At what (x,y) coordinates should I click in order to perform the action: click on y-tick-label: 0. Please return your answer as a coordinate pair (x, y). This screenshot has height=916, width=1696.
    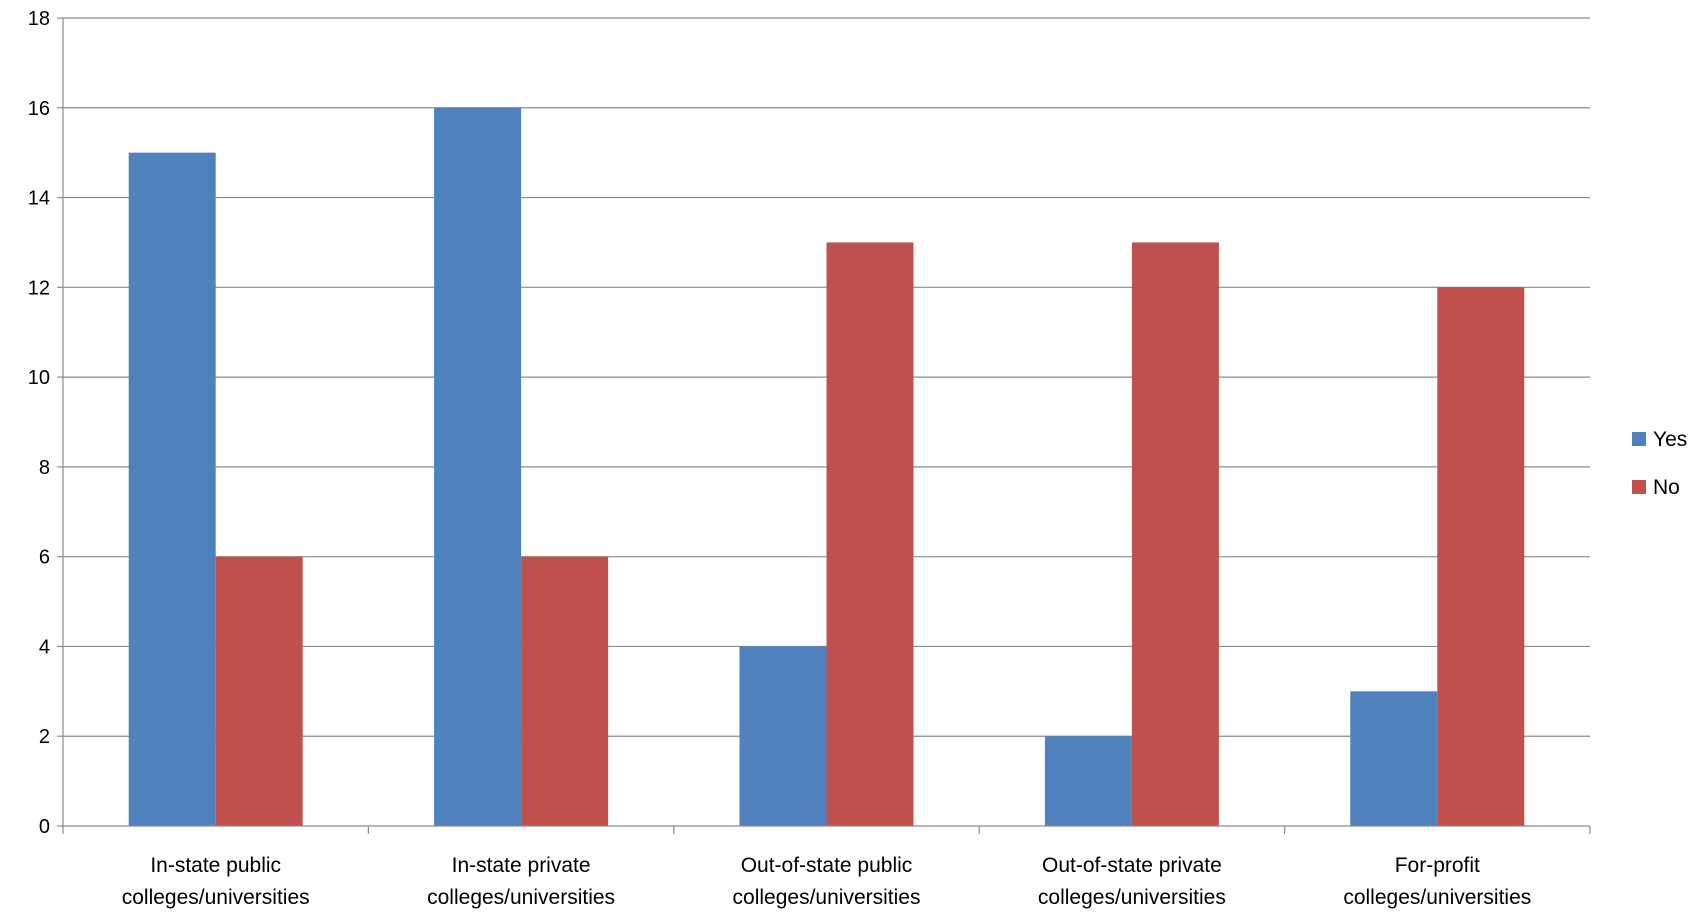
    Looking at the image, I should click on (44, 827).